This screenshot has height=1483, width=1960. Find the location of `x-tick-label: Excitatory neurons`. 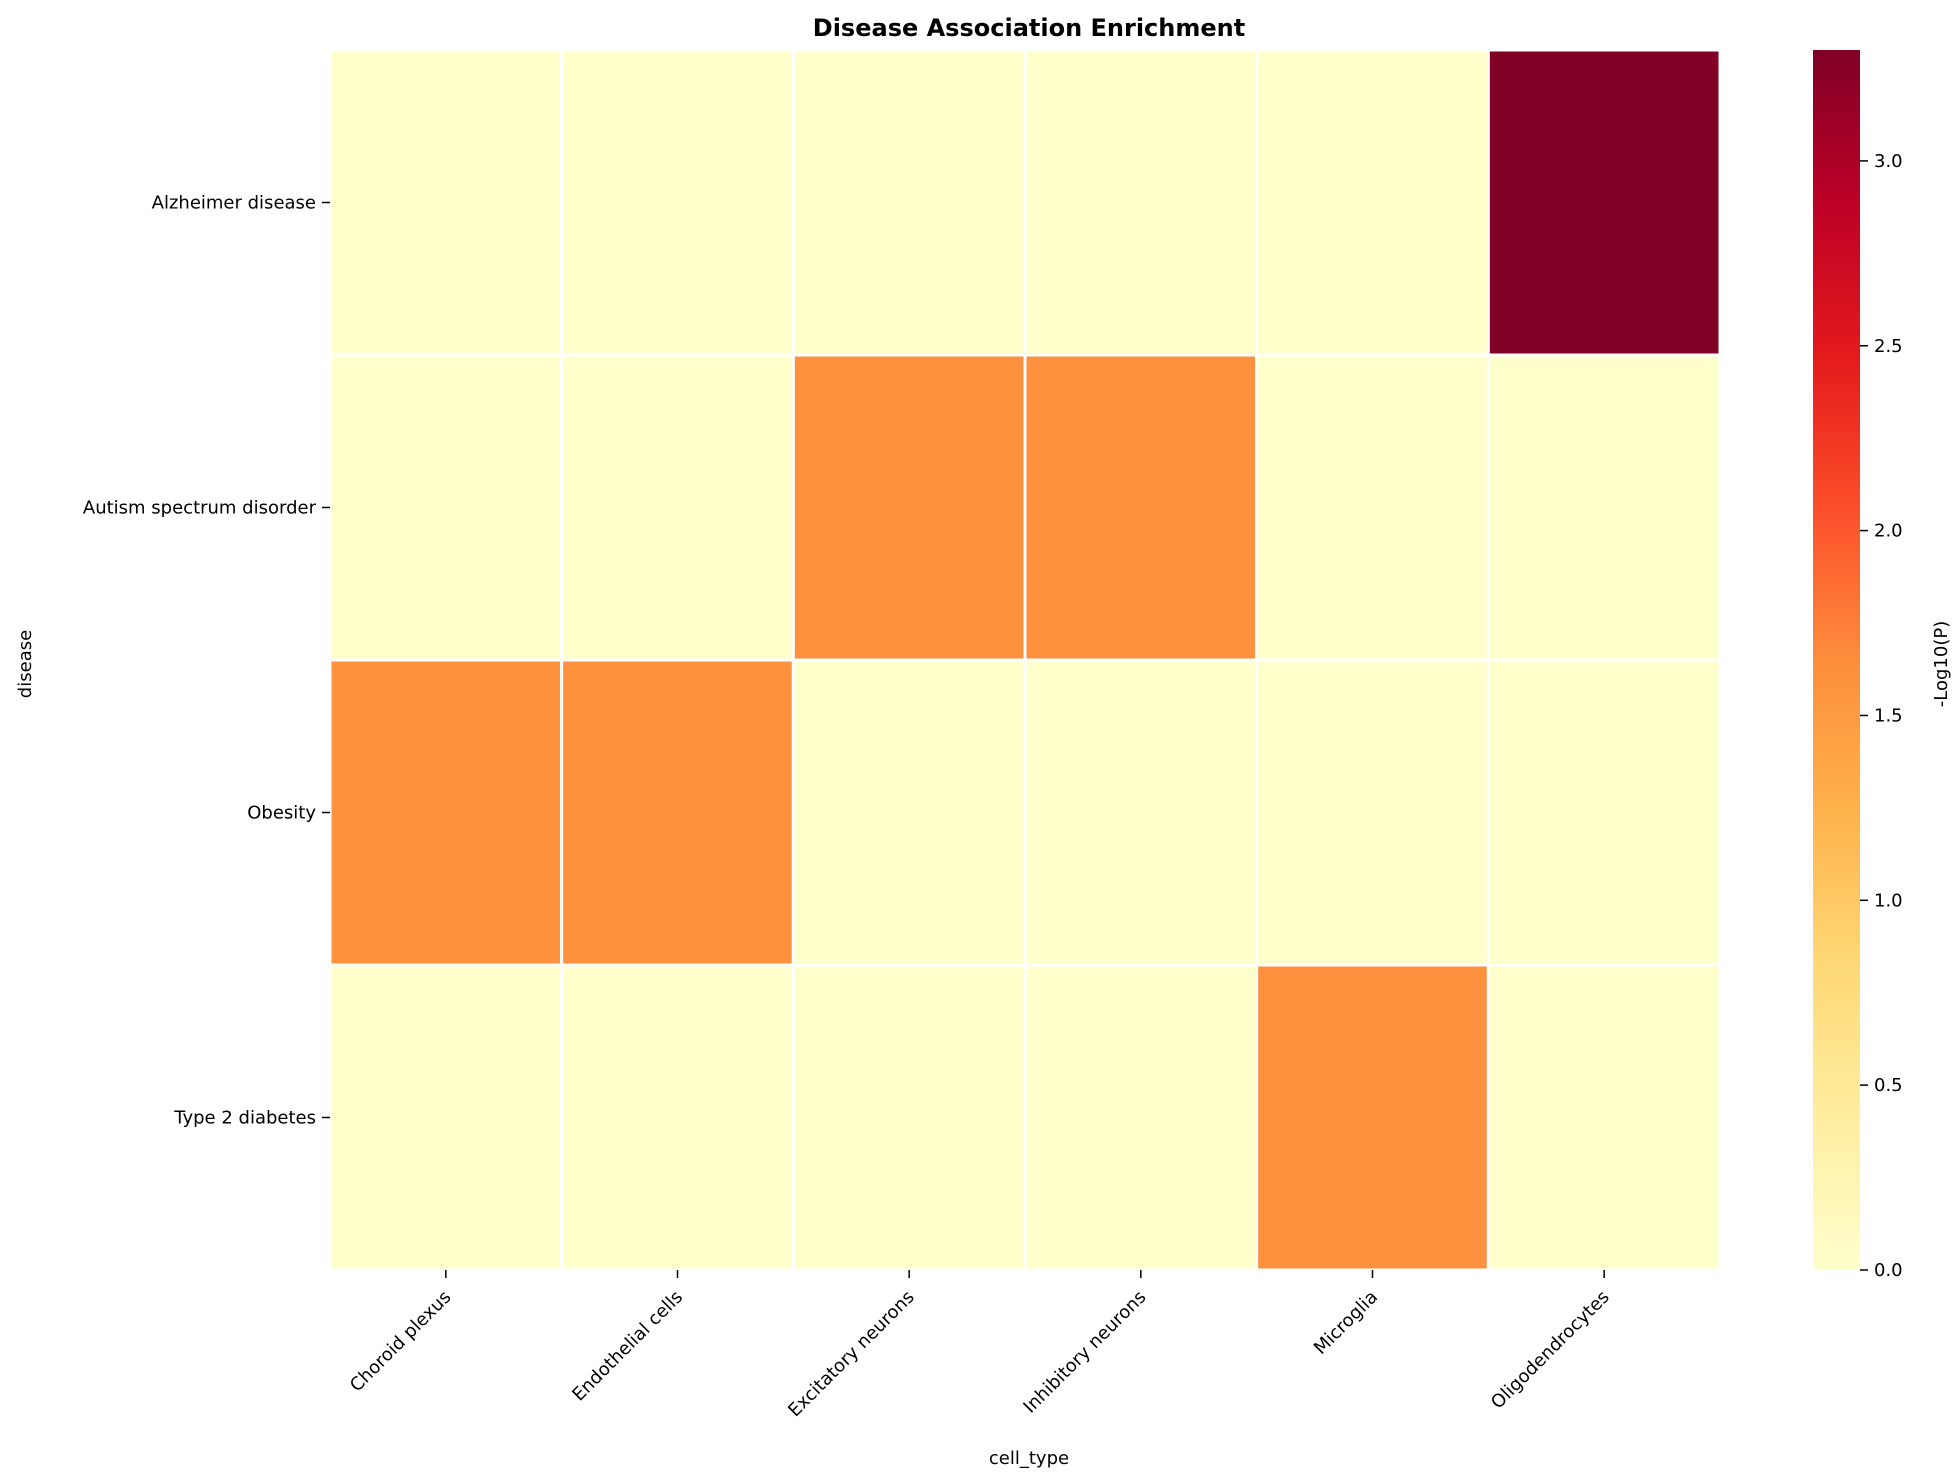

x-tick-label: Excitatory neurons is located at coordinates (851, 1354).